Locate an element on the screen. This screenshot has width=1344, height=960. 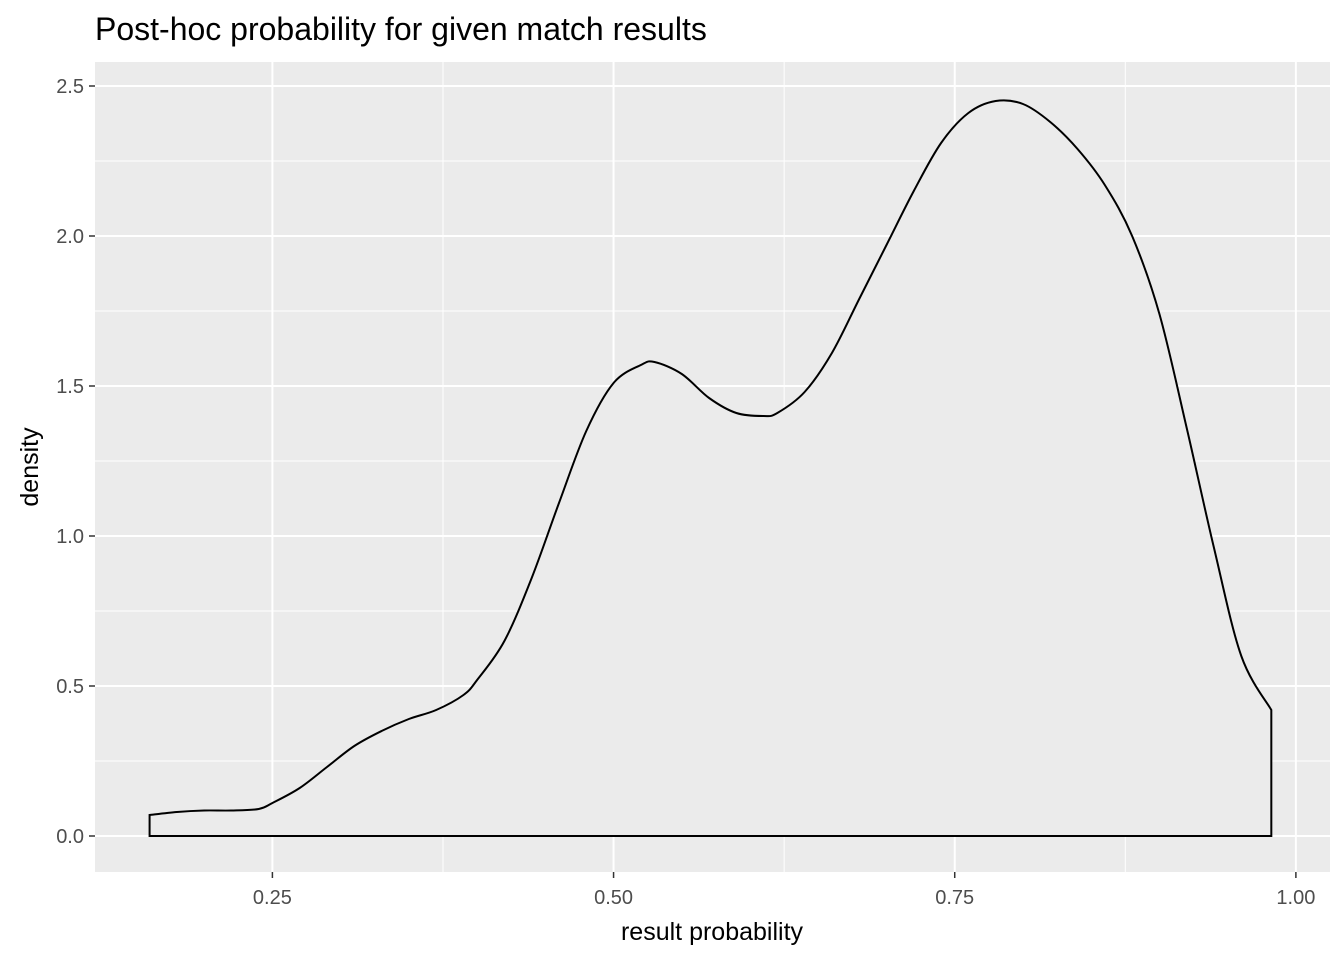
x-tick-label: 0.50 is located at coordinates (613, 898).